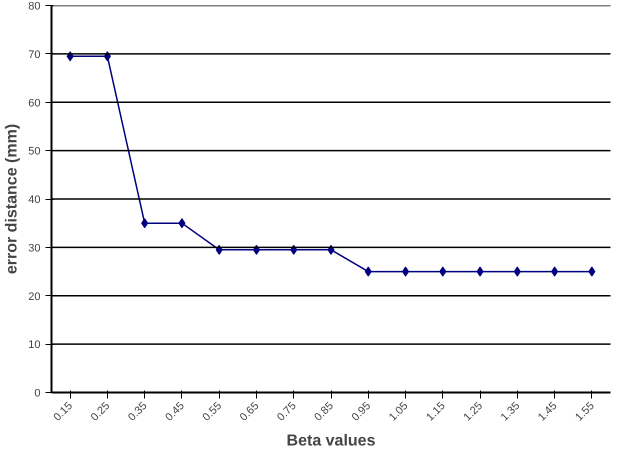  What do you see at coordinates (34, 54) in the screenshot?
I see `y-tick-label: 70` at bounding box center [34, 54].